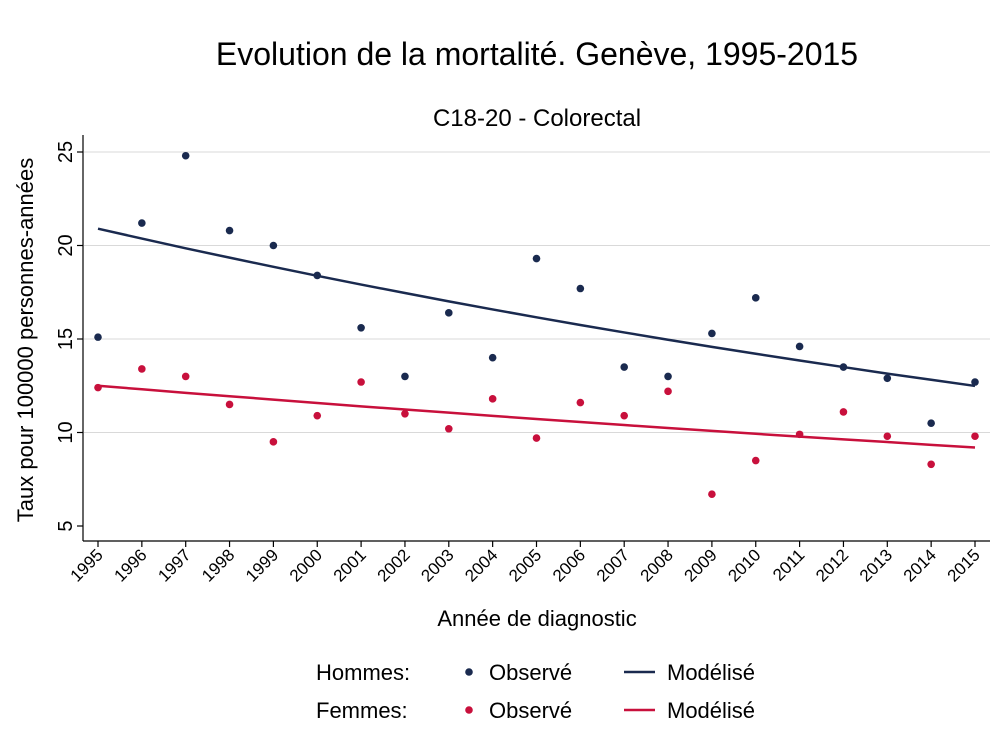  Describe the element at coordinates (142, 369) in the screenshot. I see `data-point-2-1996` at that location.